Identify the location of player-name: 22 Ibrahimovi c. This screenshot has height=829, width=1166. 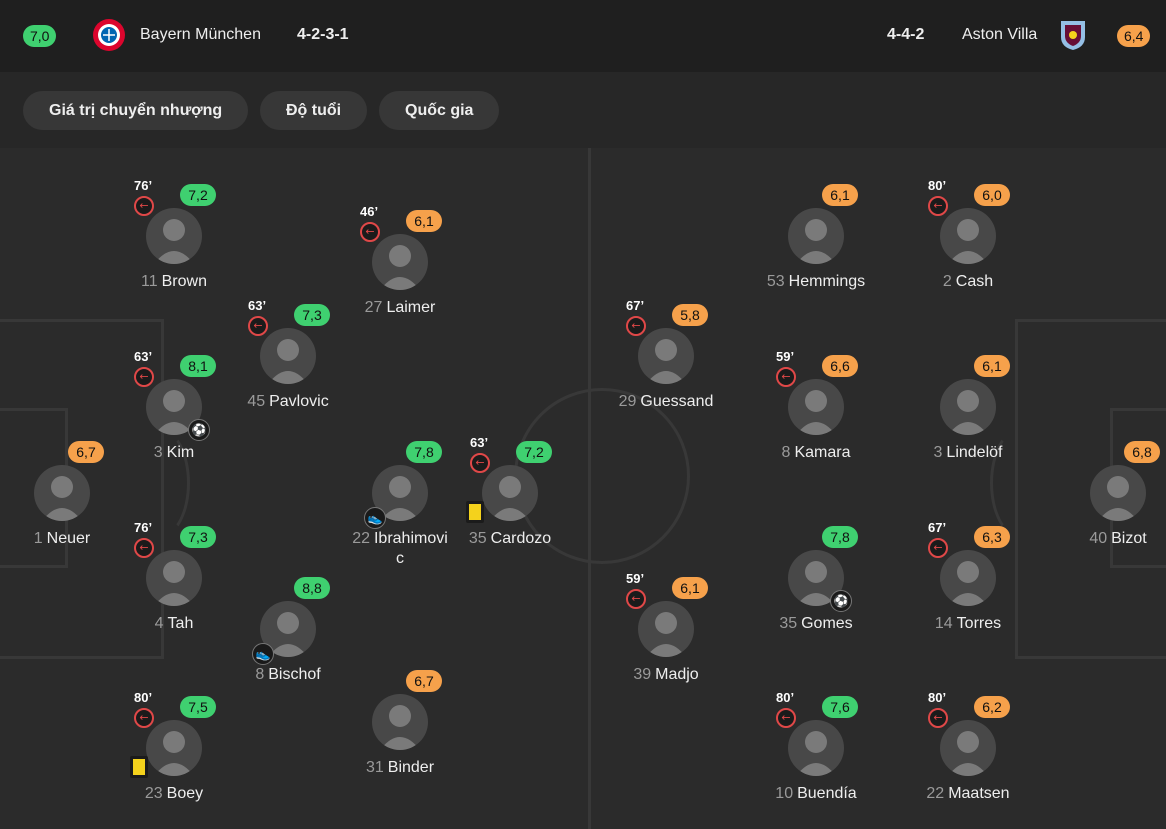
(400, 549).